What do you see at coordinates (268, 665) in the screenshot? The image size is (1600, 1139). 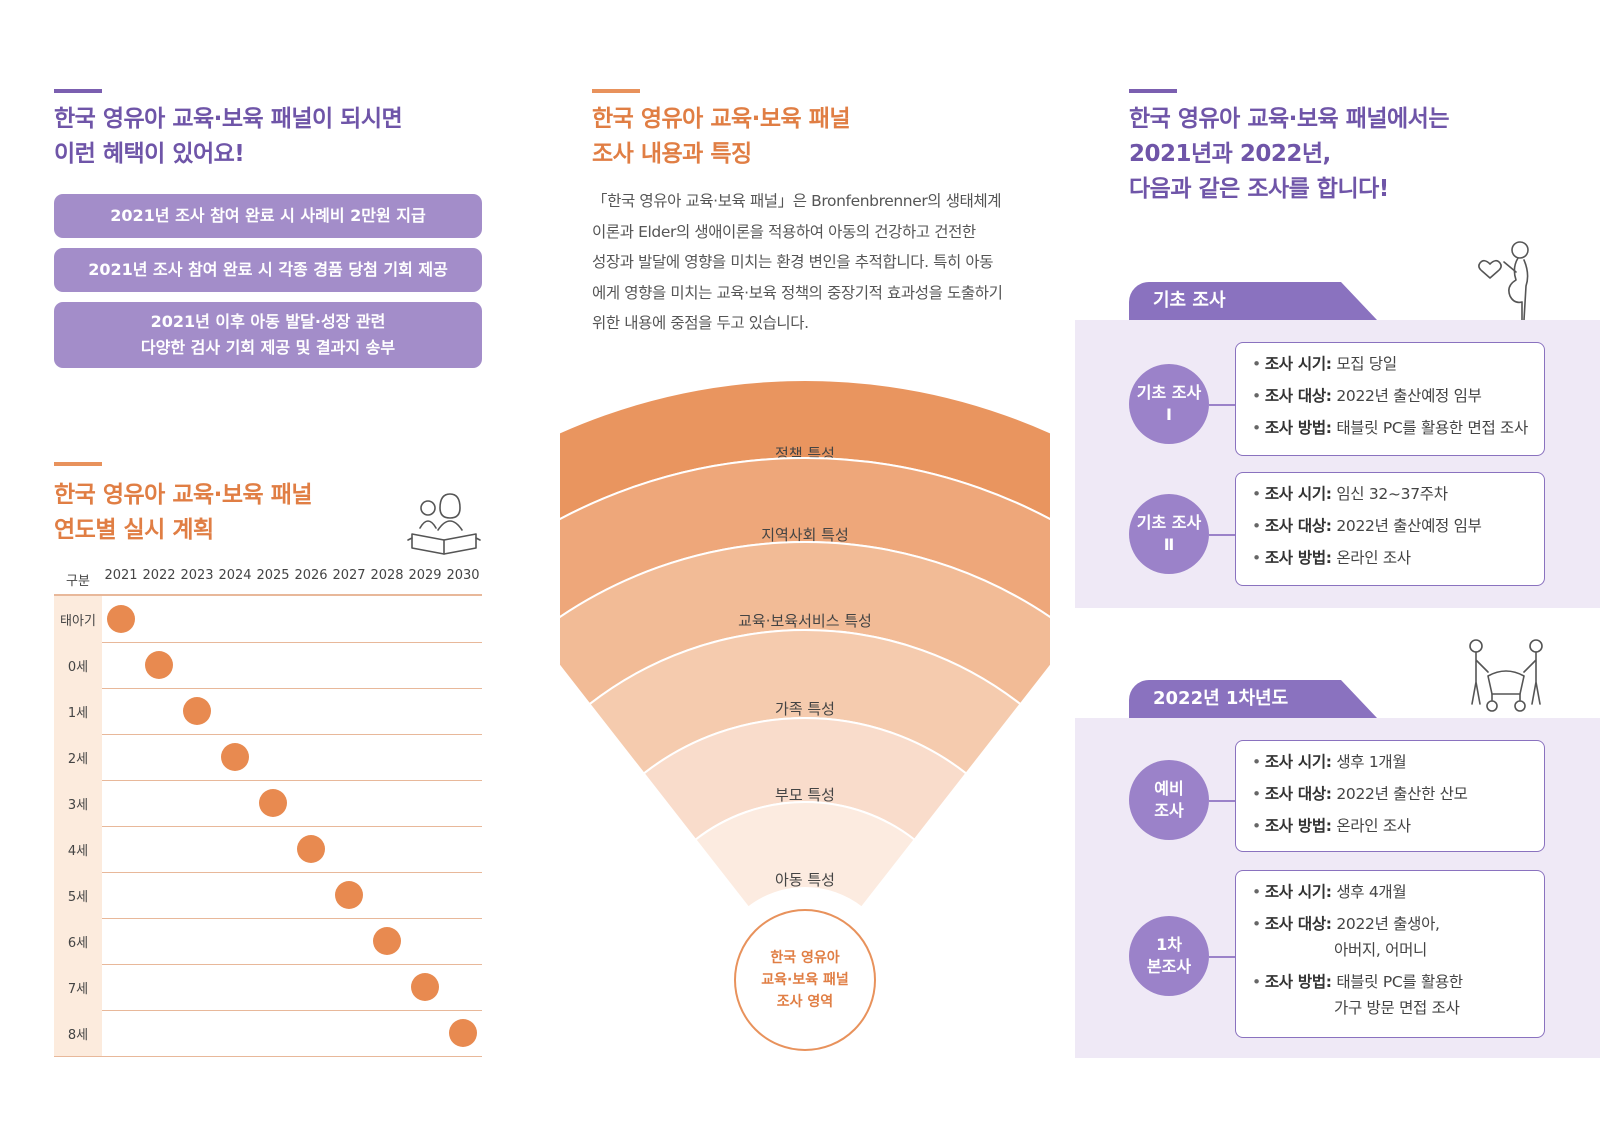 I see `table-row: 0세` at bounding box center [268, 665].